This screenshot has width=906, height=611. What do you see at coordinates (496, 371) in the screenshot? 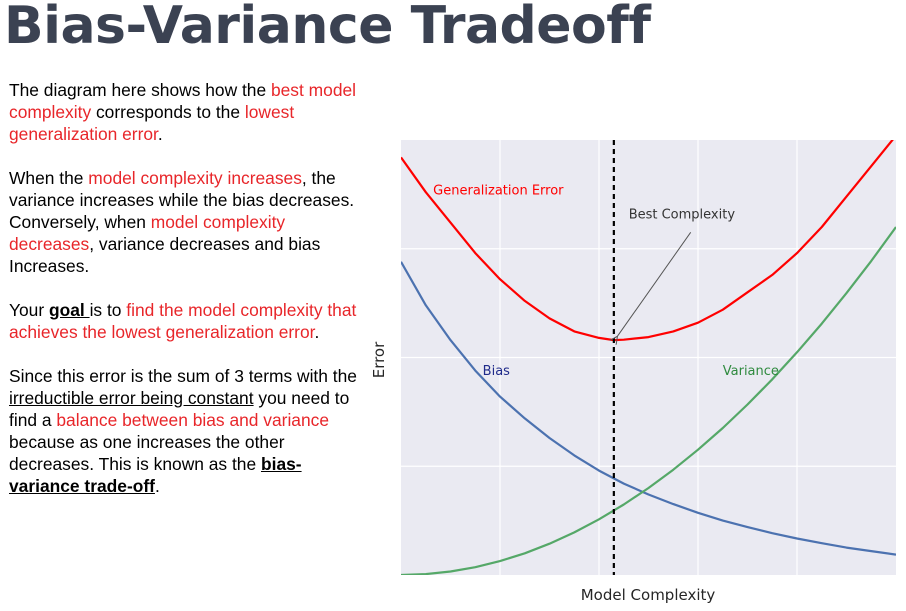
I see `label-bias: Bias` at bounding box center [496, 371].